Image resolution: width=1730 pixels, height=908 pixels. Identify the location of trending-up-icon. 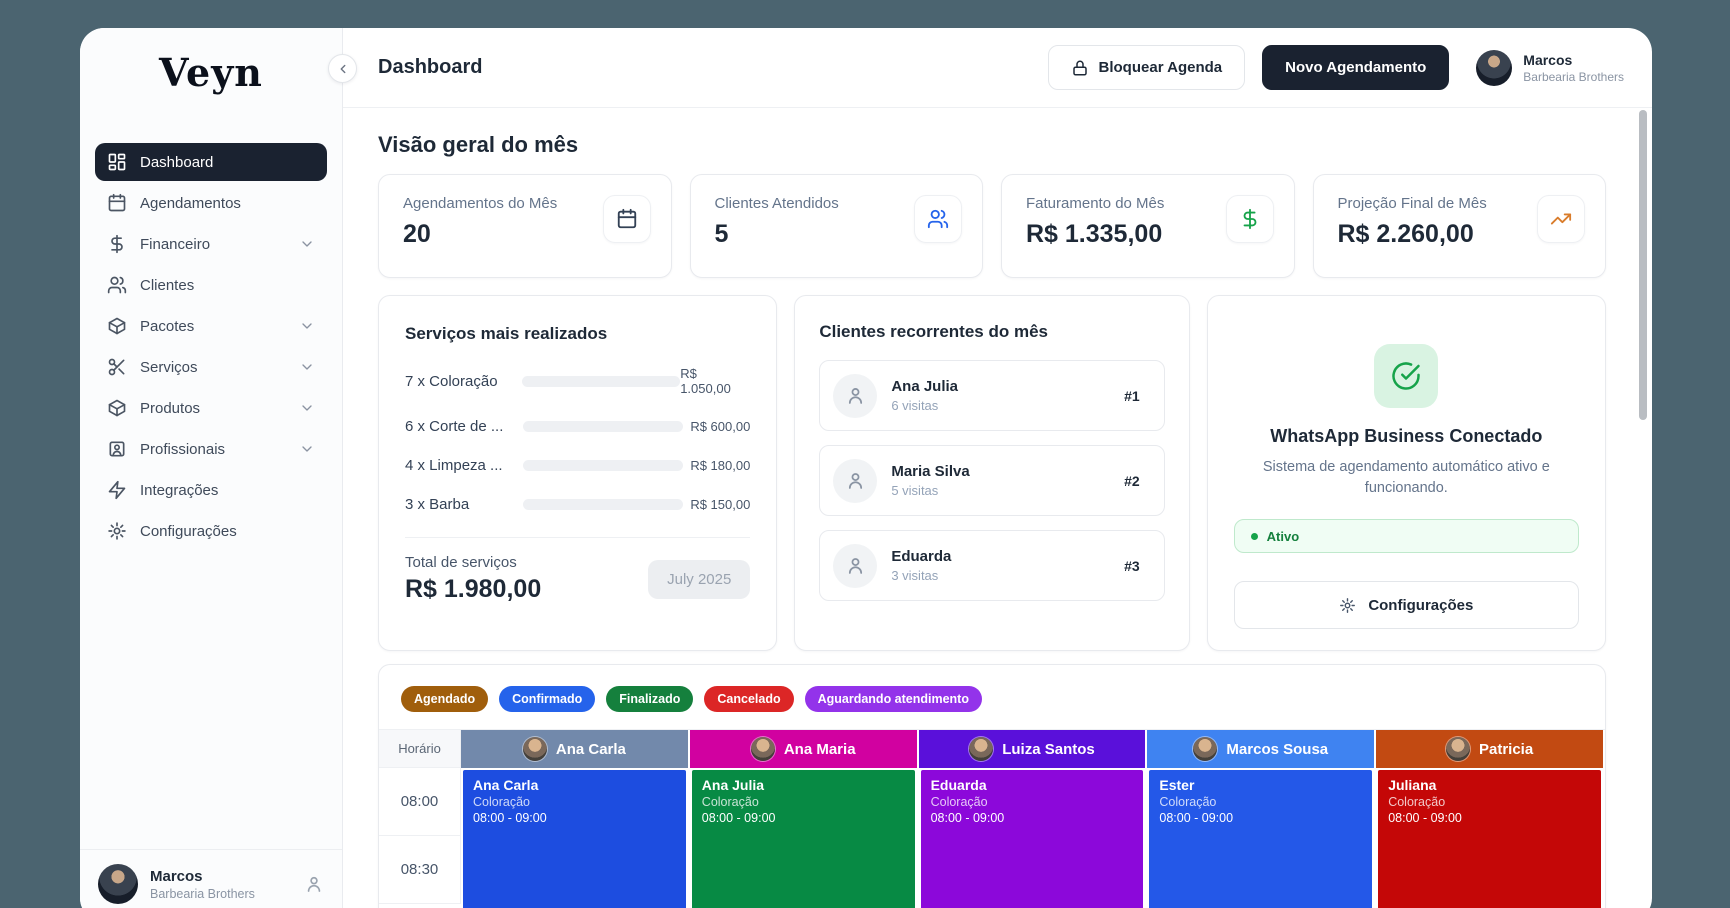
(1561, 219).